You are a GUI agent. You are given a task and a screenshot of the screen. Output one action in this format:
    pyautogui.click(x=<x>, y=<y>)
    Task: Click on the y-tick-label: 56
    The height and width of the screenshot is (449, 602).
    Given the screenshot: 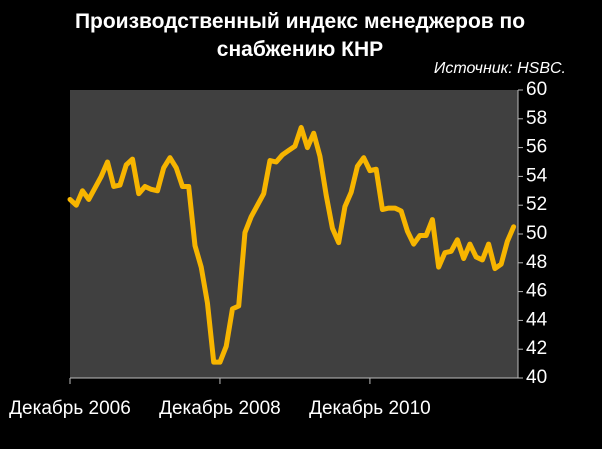 What is the action you would take?
    pyautogui.click(x=536, y=147)
    